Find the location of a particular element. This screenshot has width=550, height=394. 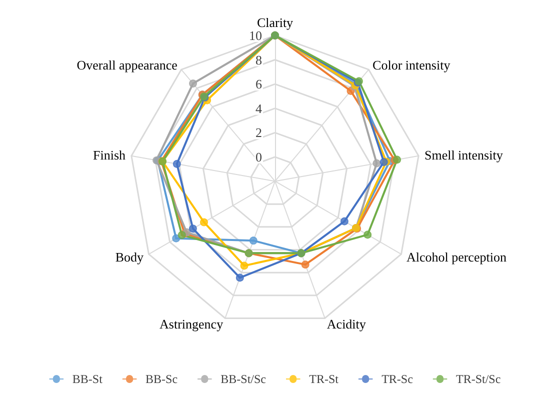

y-tick-label: 0 is located at coordinates (259, 156).